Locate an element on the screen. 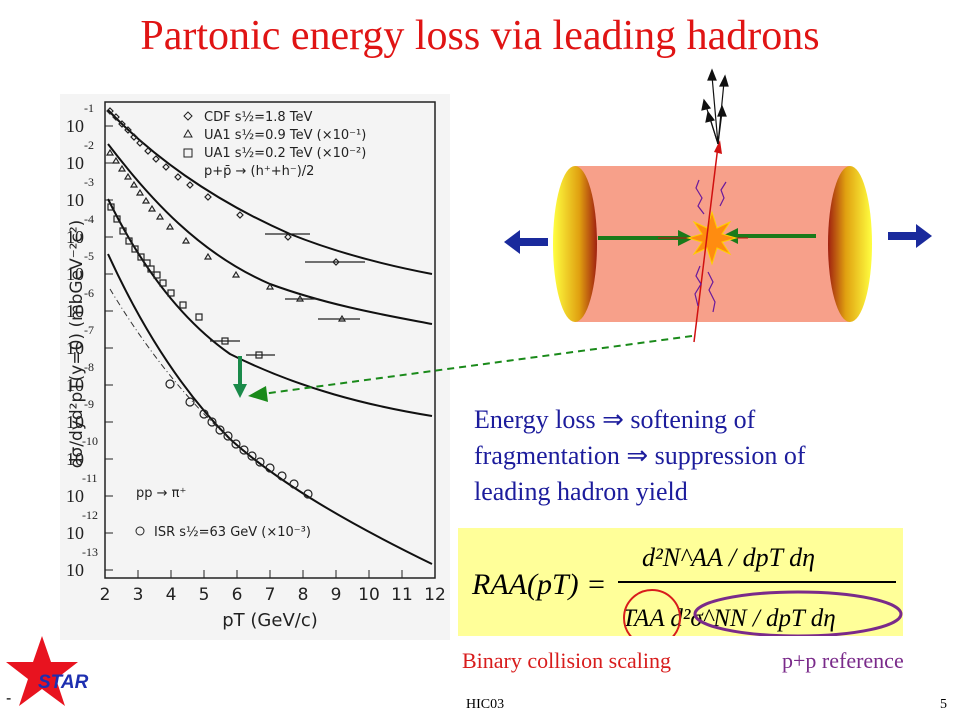 Image resolution: width=960 pixels, height=720 pixels. eloss-line-2: fragmentation ⇒ suppression of is located at coordinates (640, 455).